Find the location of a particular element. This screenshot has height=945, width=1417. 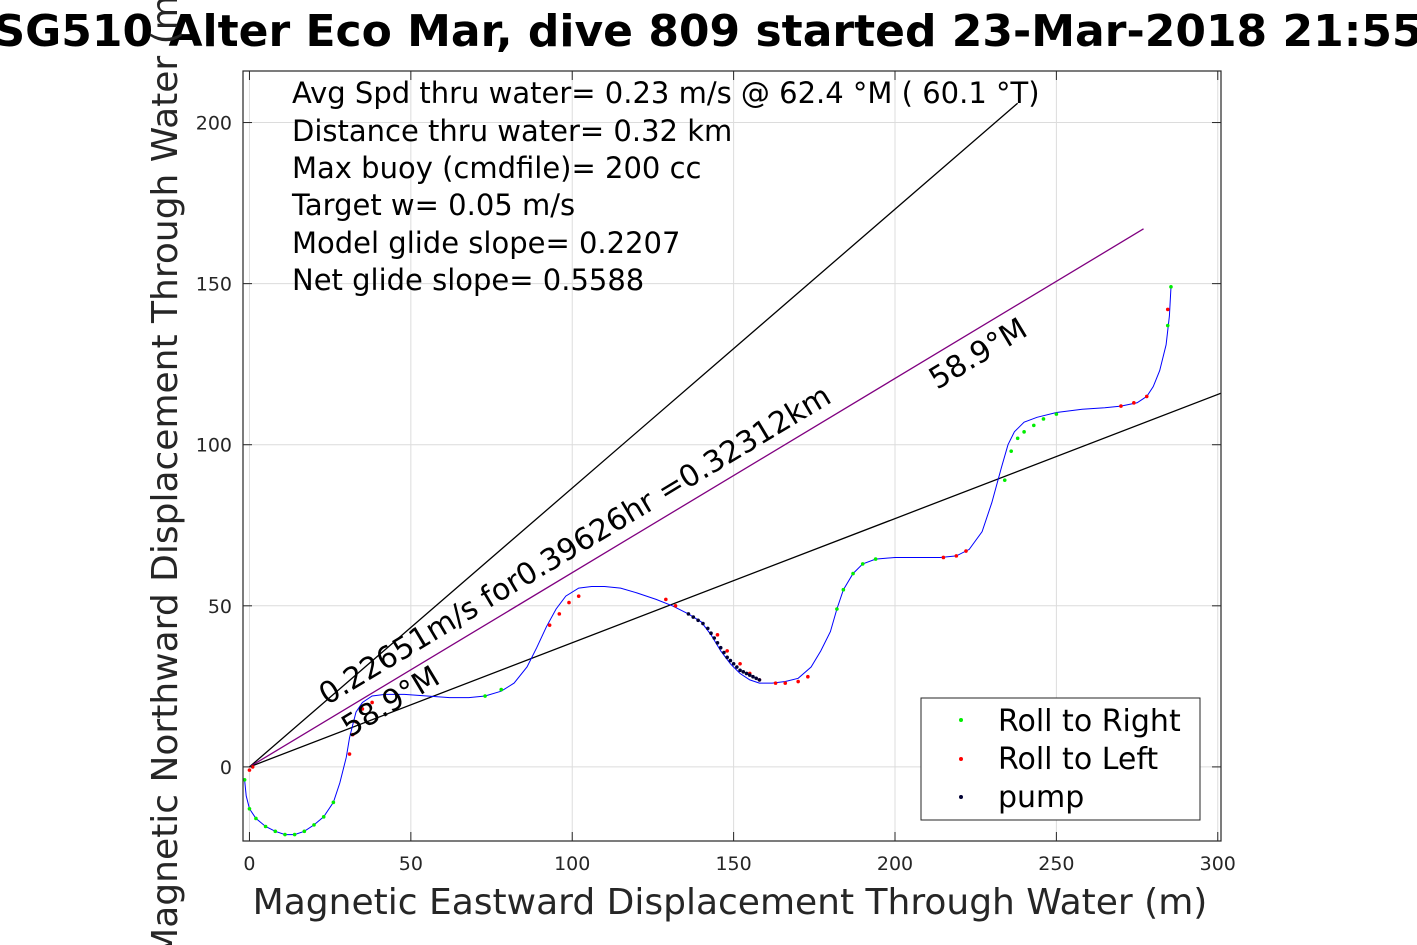

info-model-glide-slope: Model glide slope= 0.2207 is located at coordinates (486, 243).